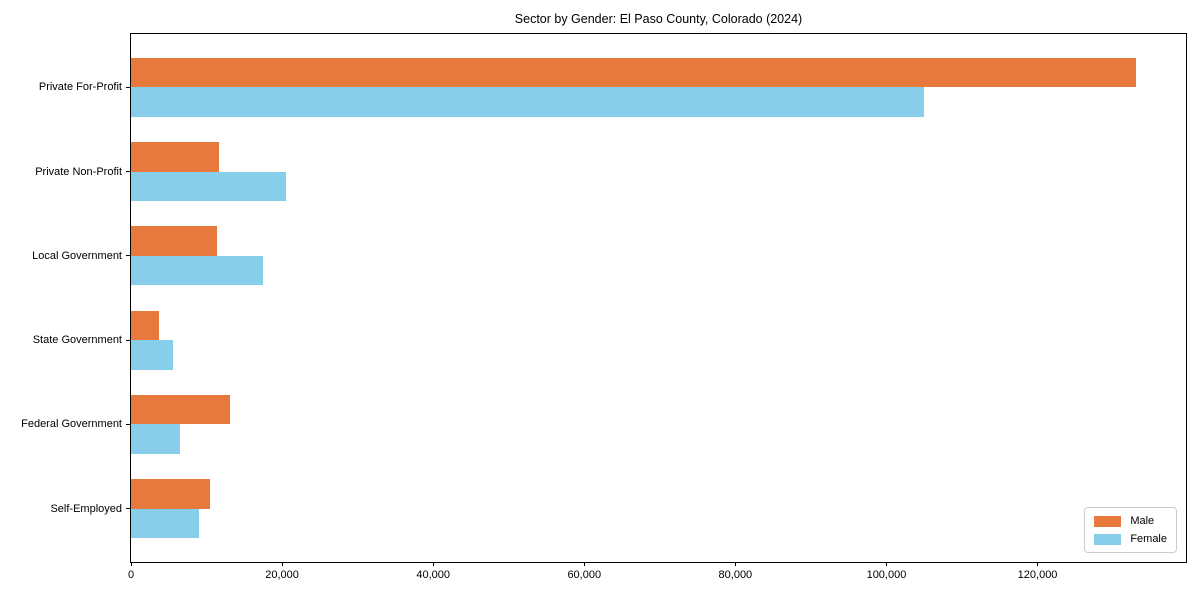 The width and height of the screenshot is (1200, 600). Describe the element at coordinates (86, 508) in the screenshot. I see `y-tick-label-self-employed: Self-Employed` at that location.